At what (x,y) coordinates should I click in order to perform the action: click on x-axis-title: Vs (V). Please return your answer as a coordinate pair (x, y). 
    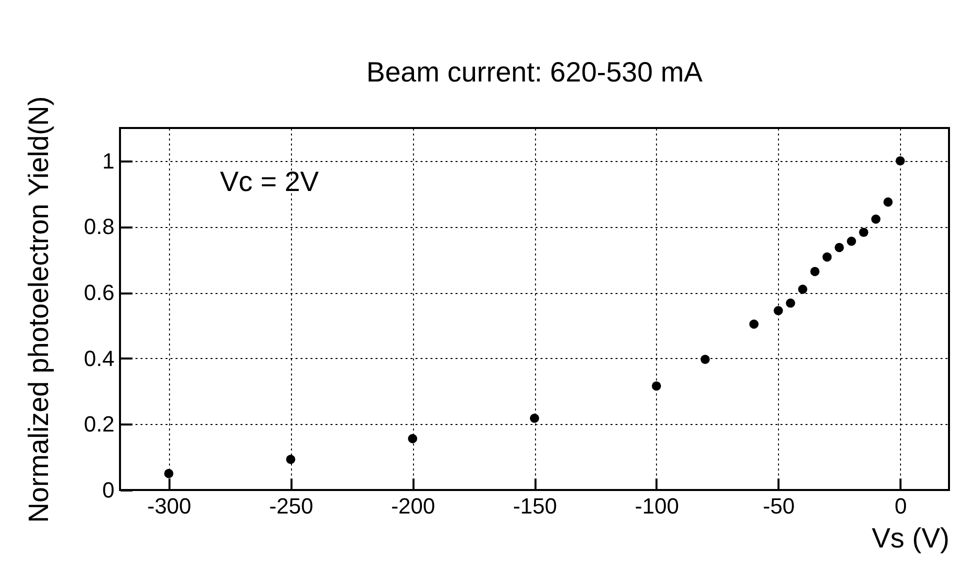
    Looking at the image, I should click on (911, 538).